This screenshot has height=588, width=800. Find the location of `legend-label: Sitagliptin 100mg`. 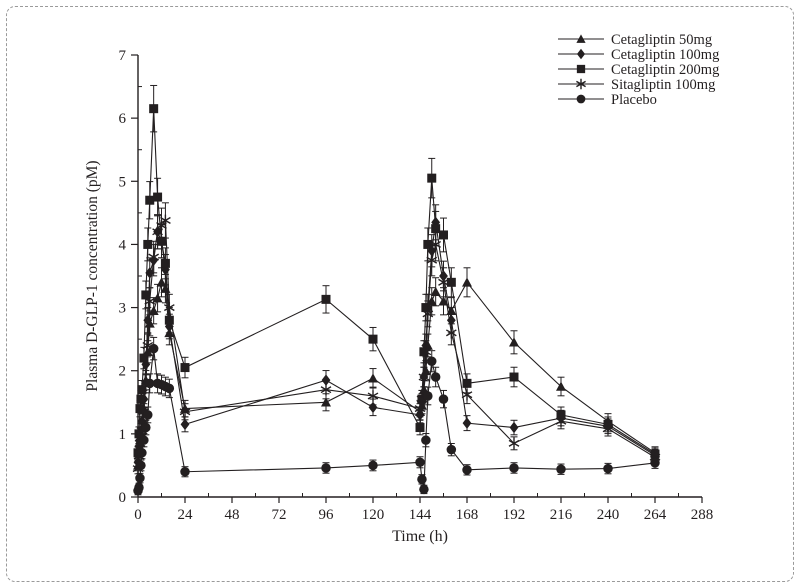

legend-label: Sitagliptin 100mg is located at coordinates (663, 85).